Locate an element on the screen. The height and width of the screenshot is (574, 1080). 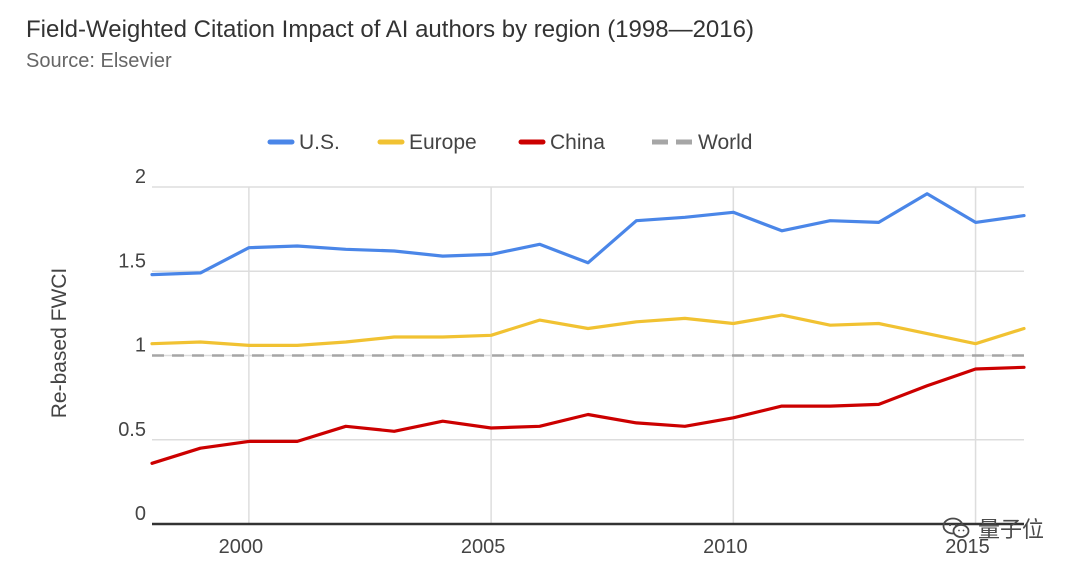
x-tick-label: 2010 is located at coordinates (725, 547).